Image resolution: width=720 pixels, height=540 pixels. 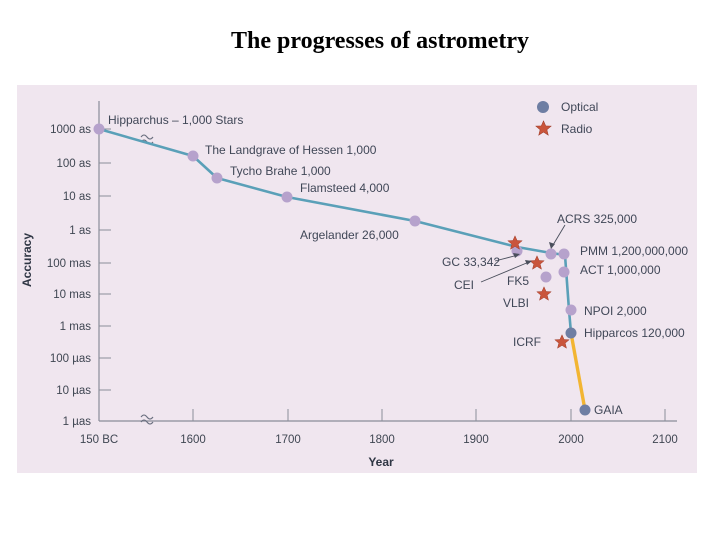 What do you see at coordinates (551, 254) in the screenshot?
I see `point-acrs` at bounding box center [551, 254].